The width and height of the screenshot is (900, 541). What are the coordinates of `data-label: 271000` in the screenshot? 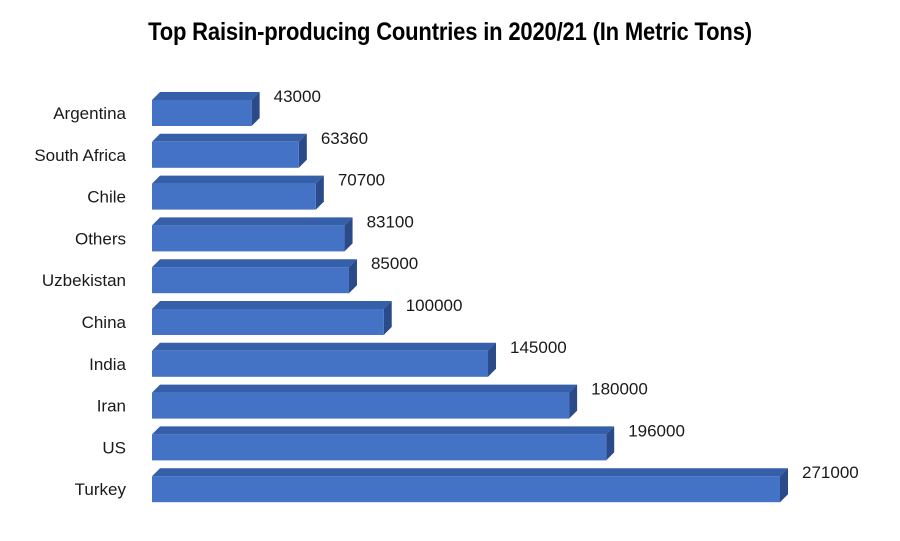 It's located at (830, 472).